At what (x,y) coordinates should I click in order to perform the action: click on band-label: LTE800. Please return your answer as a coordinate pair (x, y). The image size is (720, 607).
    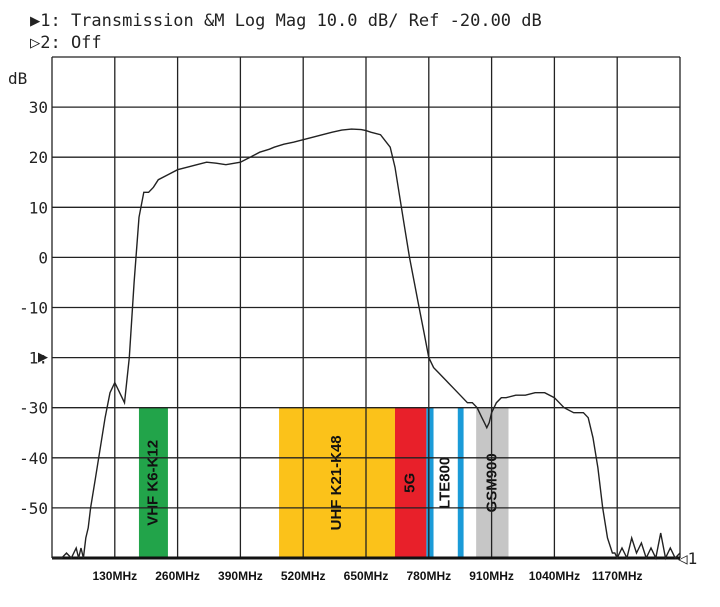
    Looking at the image, I should click on (445, 483).